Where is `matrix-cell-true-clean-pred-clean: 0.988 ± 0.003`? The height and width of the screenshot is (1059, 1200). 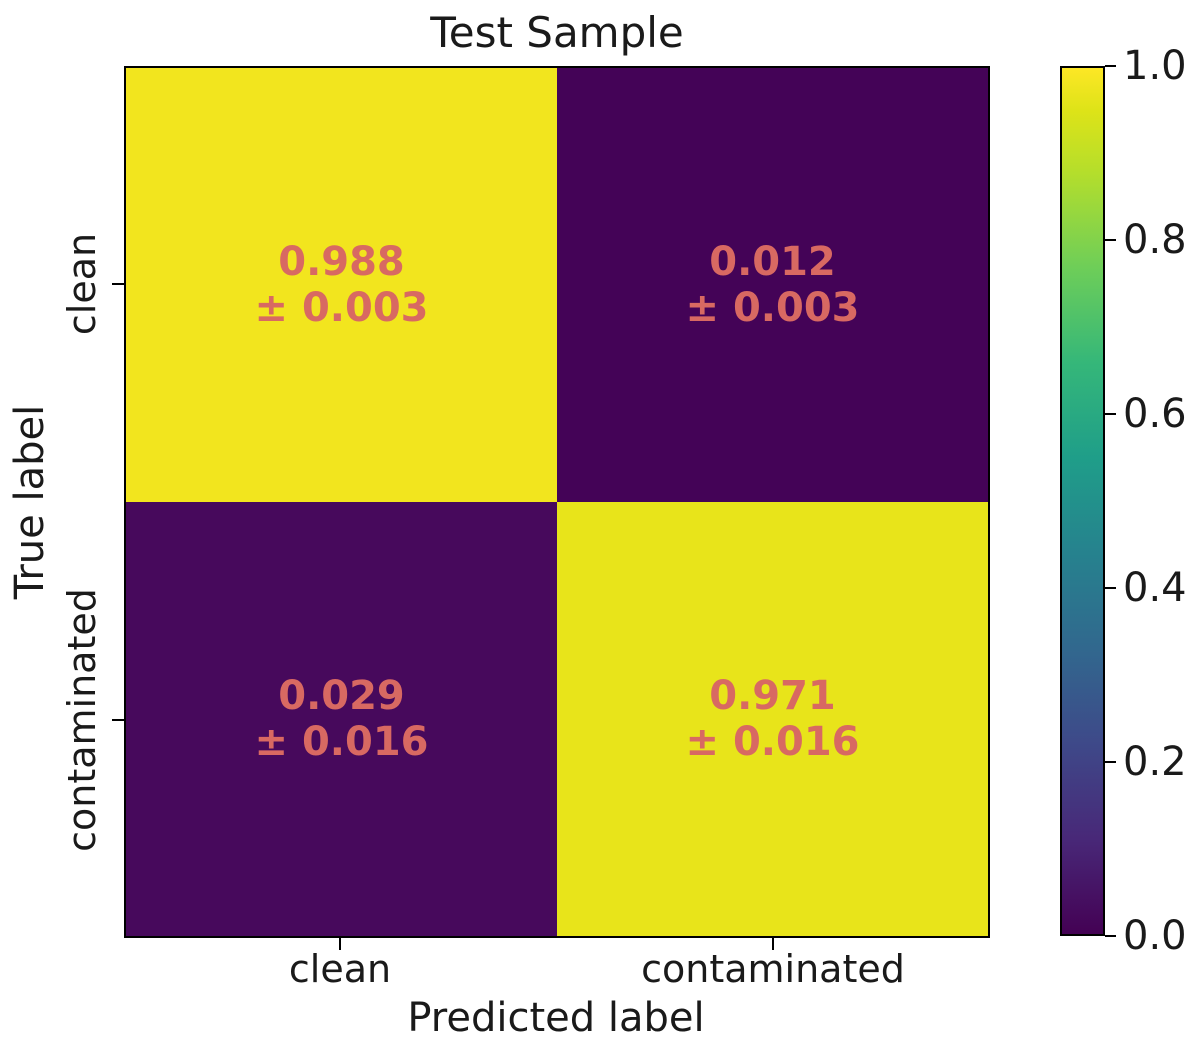 matrix-cell-true-clean-pred-clean: 0.988 ± 0.003 is located at coordinates (341, 285).